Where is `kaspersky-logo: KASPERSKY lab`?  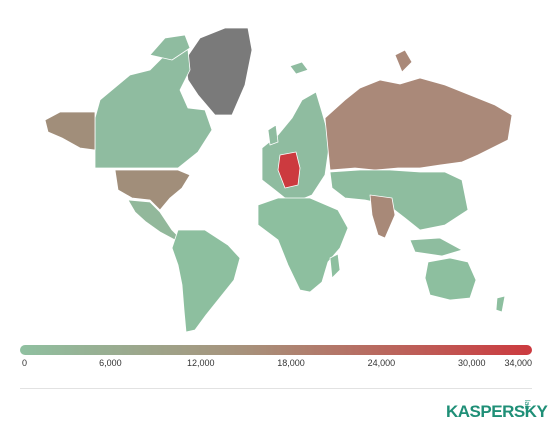 kaspersky-logo: KASPERSKY lab is located at coordinates (497, 412).